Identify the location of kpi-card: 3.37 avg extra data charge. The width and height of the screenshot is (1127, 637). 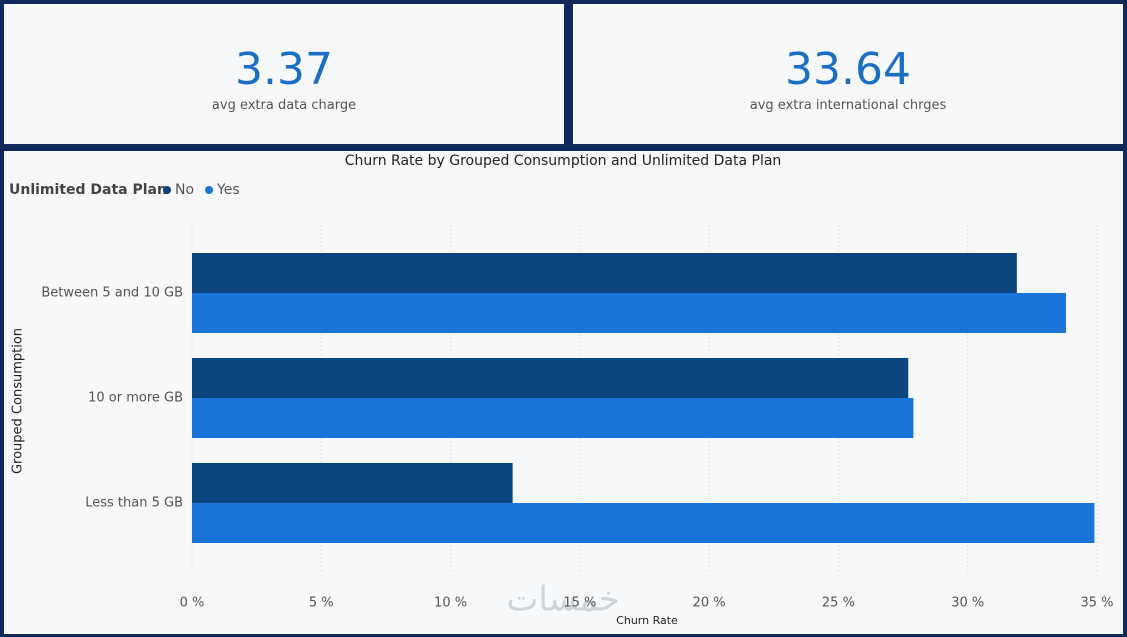
(284, 74).